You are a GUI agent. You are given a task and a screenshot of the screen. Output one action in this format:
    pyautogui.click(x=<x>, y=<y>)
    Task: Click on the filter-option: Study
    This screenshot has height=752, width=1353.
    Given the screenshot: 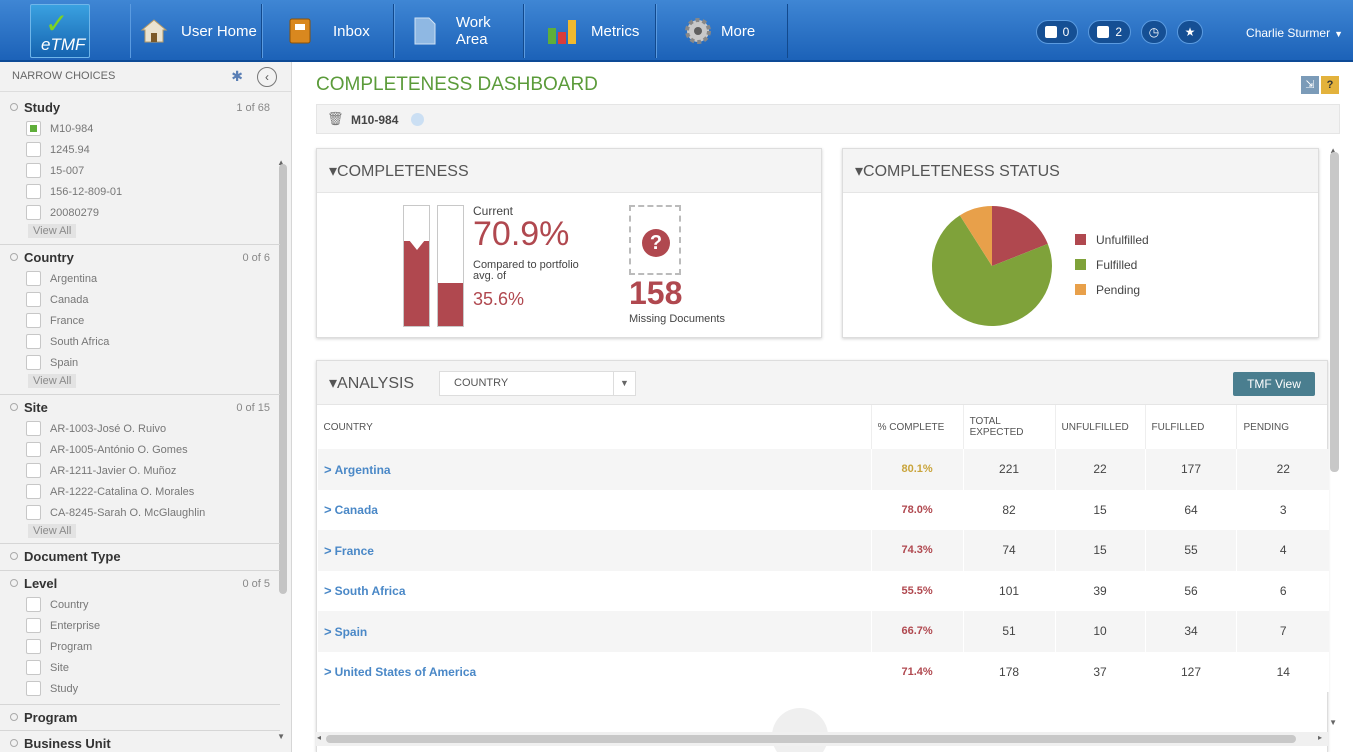 What is the action you would take?
    pyautogui.click(x=139, y=688)
    